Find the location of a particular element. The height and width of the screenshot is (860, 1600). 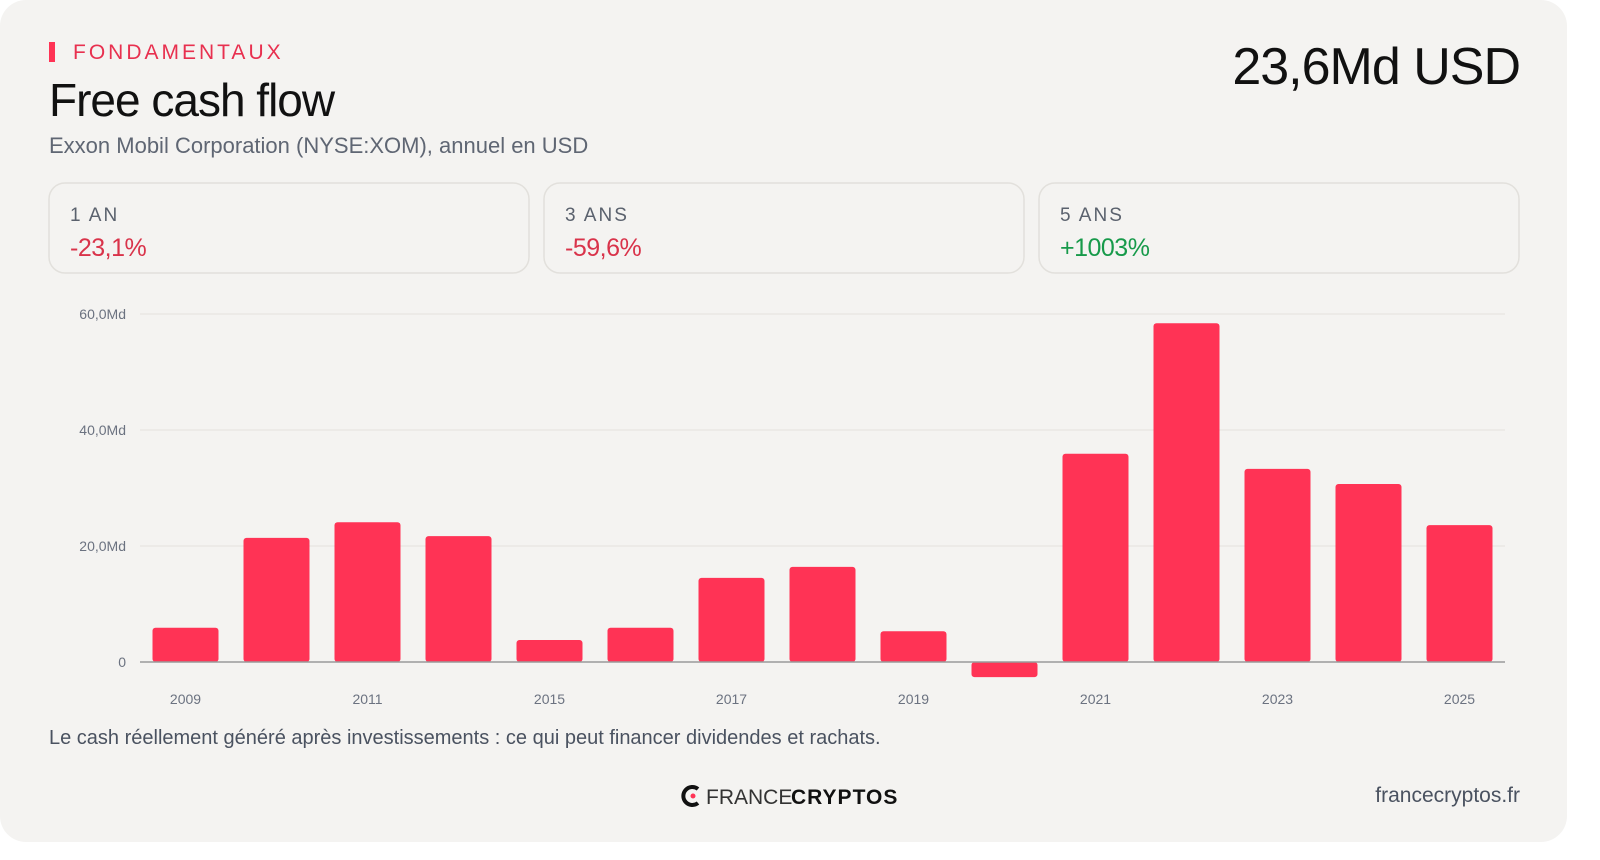

logo-dot is located at coordinates (693, 796).